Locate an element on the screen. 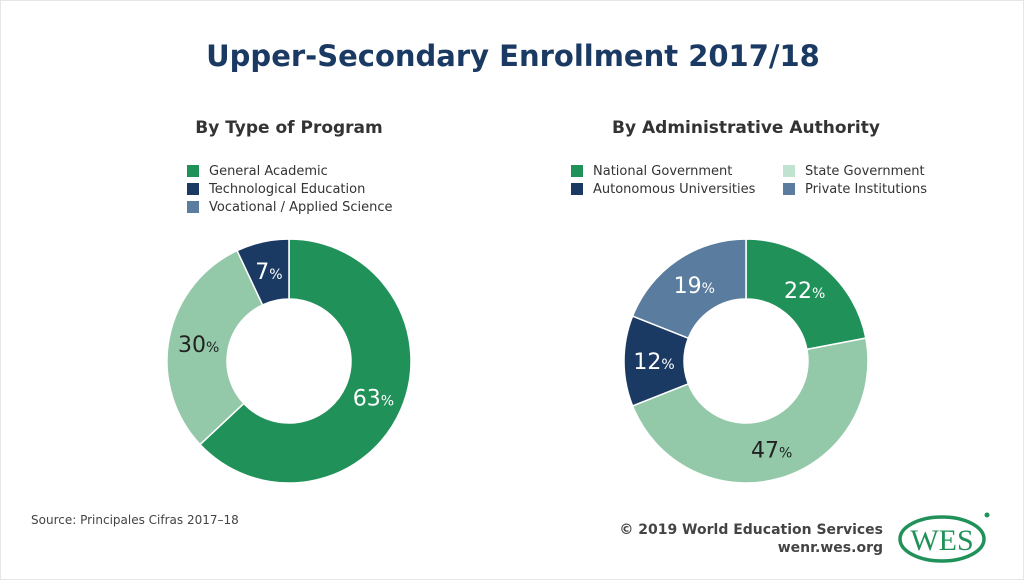 The width and height of the screenshot is (1024, 581). legend-label: Autonomous Universities is located at coordinates (674, 189).